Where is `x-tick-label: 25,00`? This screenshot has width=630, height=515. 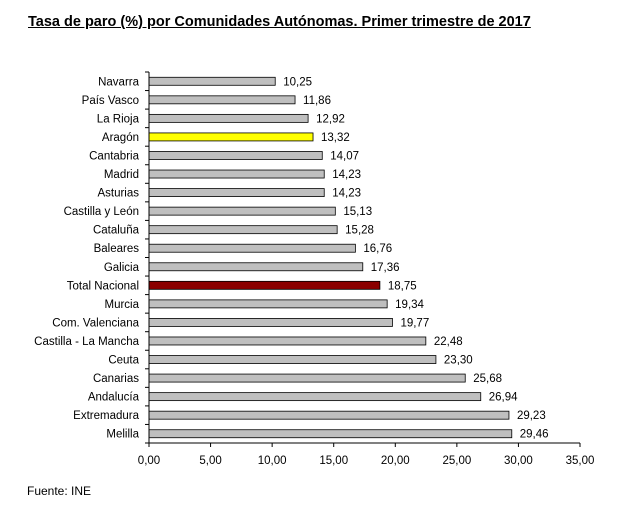
x-tick-label: 25,00 is located at coordinates (456, 461).